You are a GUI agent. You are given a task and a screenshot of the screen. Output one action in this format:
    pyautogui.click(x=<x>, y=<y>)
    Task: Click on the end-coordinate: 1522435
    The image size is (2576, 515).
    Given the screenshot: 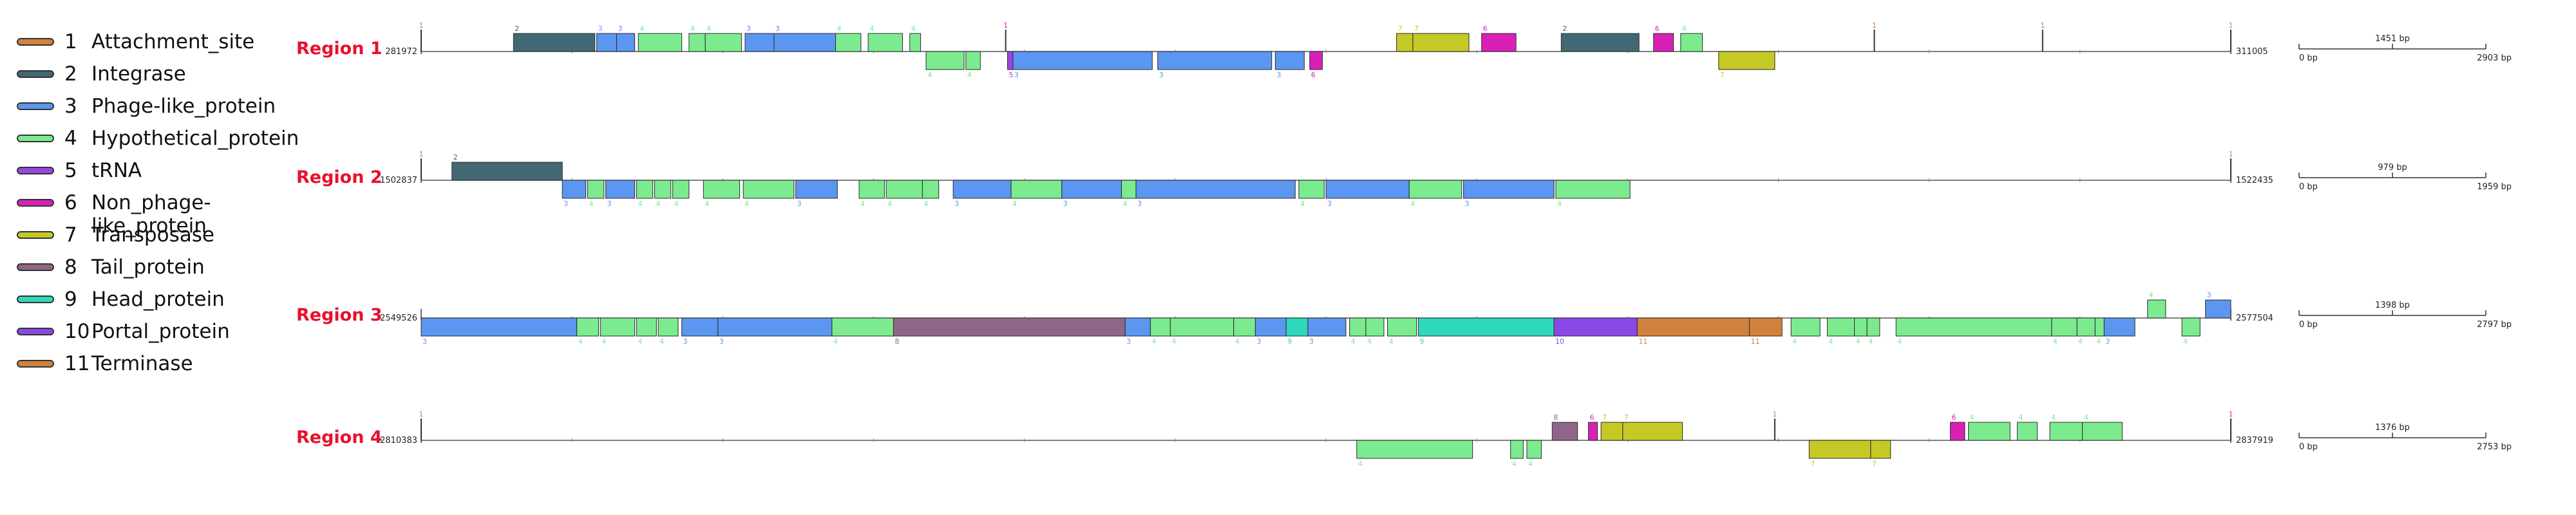 What is the action you would take?
    pyautogui.click(x=2254, y=181)
    